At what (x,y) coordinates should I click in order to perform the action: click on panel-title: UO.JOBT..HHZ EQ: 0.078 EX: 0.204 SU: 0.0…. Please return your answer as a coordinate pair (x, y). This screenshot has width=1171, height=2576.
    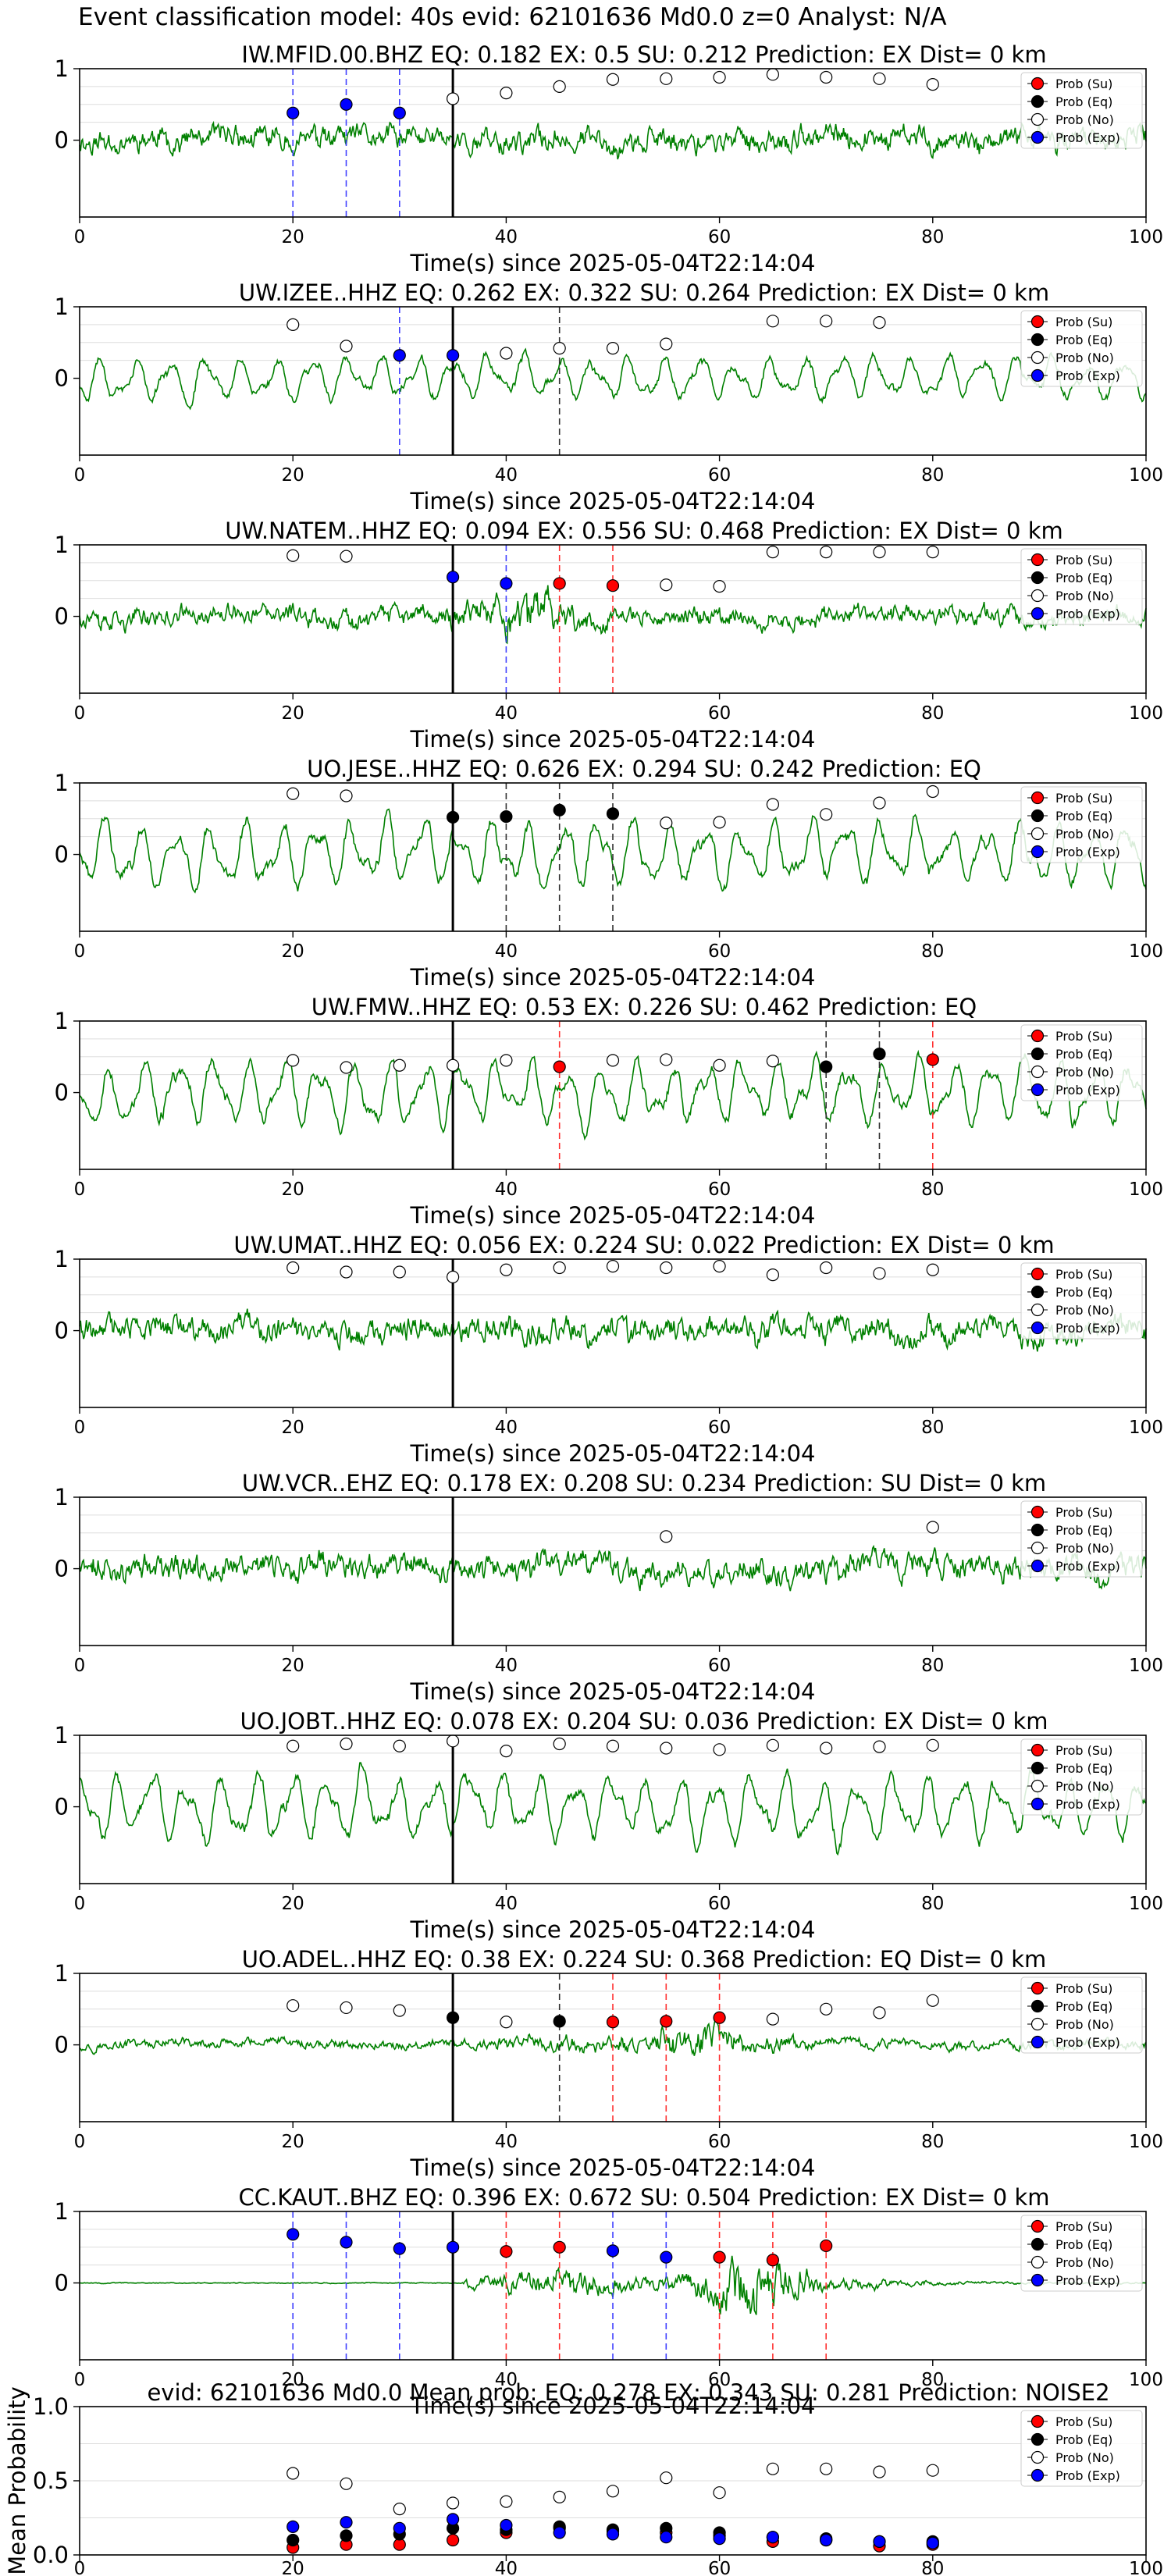
    Looking at the image, I should click on (644, 1721).